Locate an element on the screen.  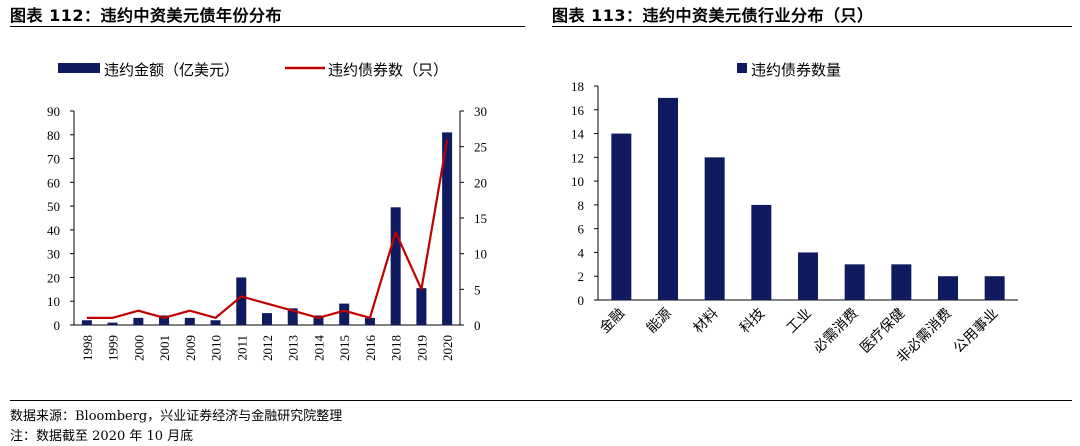
x-tick-label: 2019 is located at coordinates (421, 348).